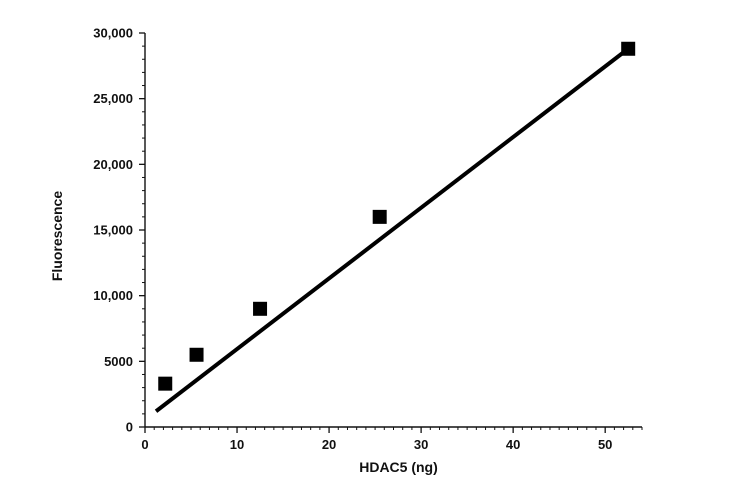 This screenshot has height=487, width=750. What do you see at coordinates (113, 164) in the screenshot?
I see `y-tick-label: 20,000` at bounding box center [113, 164].